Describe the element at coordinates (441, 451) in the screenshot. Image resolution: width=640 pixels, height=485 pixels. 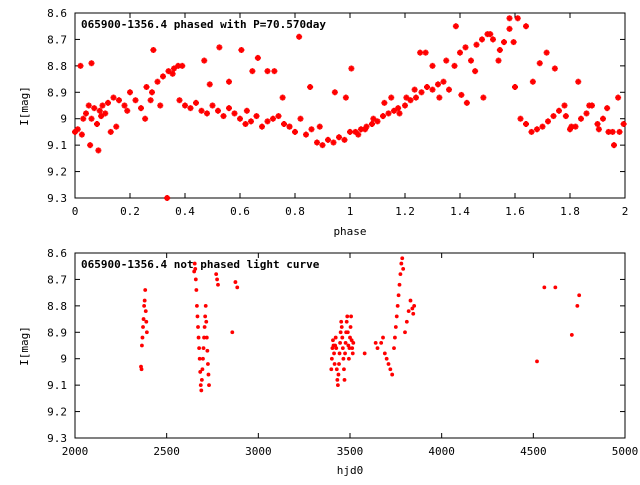
I see `unphased-x-tick-label: 4000` at that location.